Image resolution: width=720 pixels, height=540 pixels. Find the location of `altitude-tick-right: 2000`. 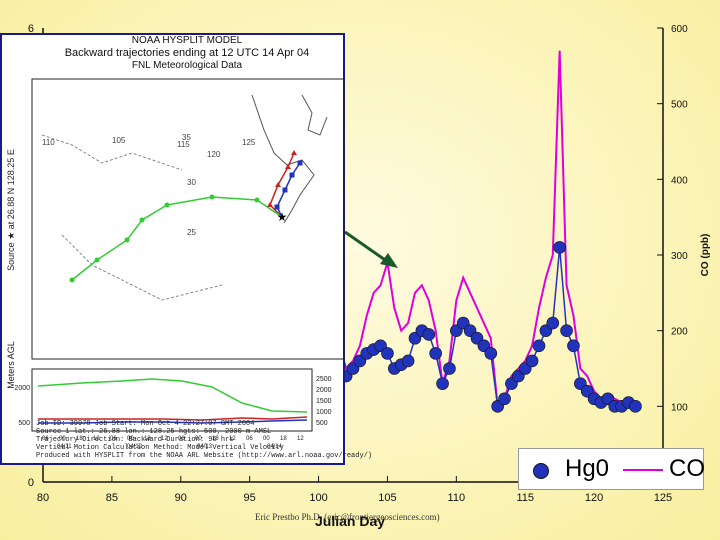

altitude-tick-right: 2000 is located at coordinates (324, 390).